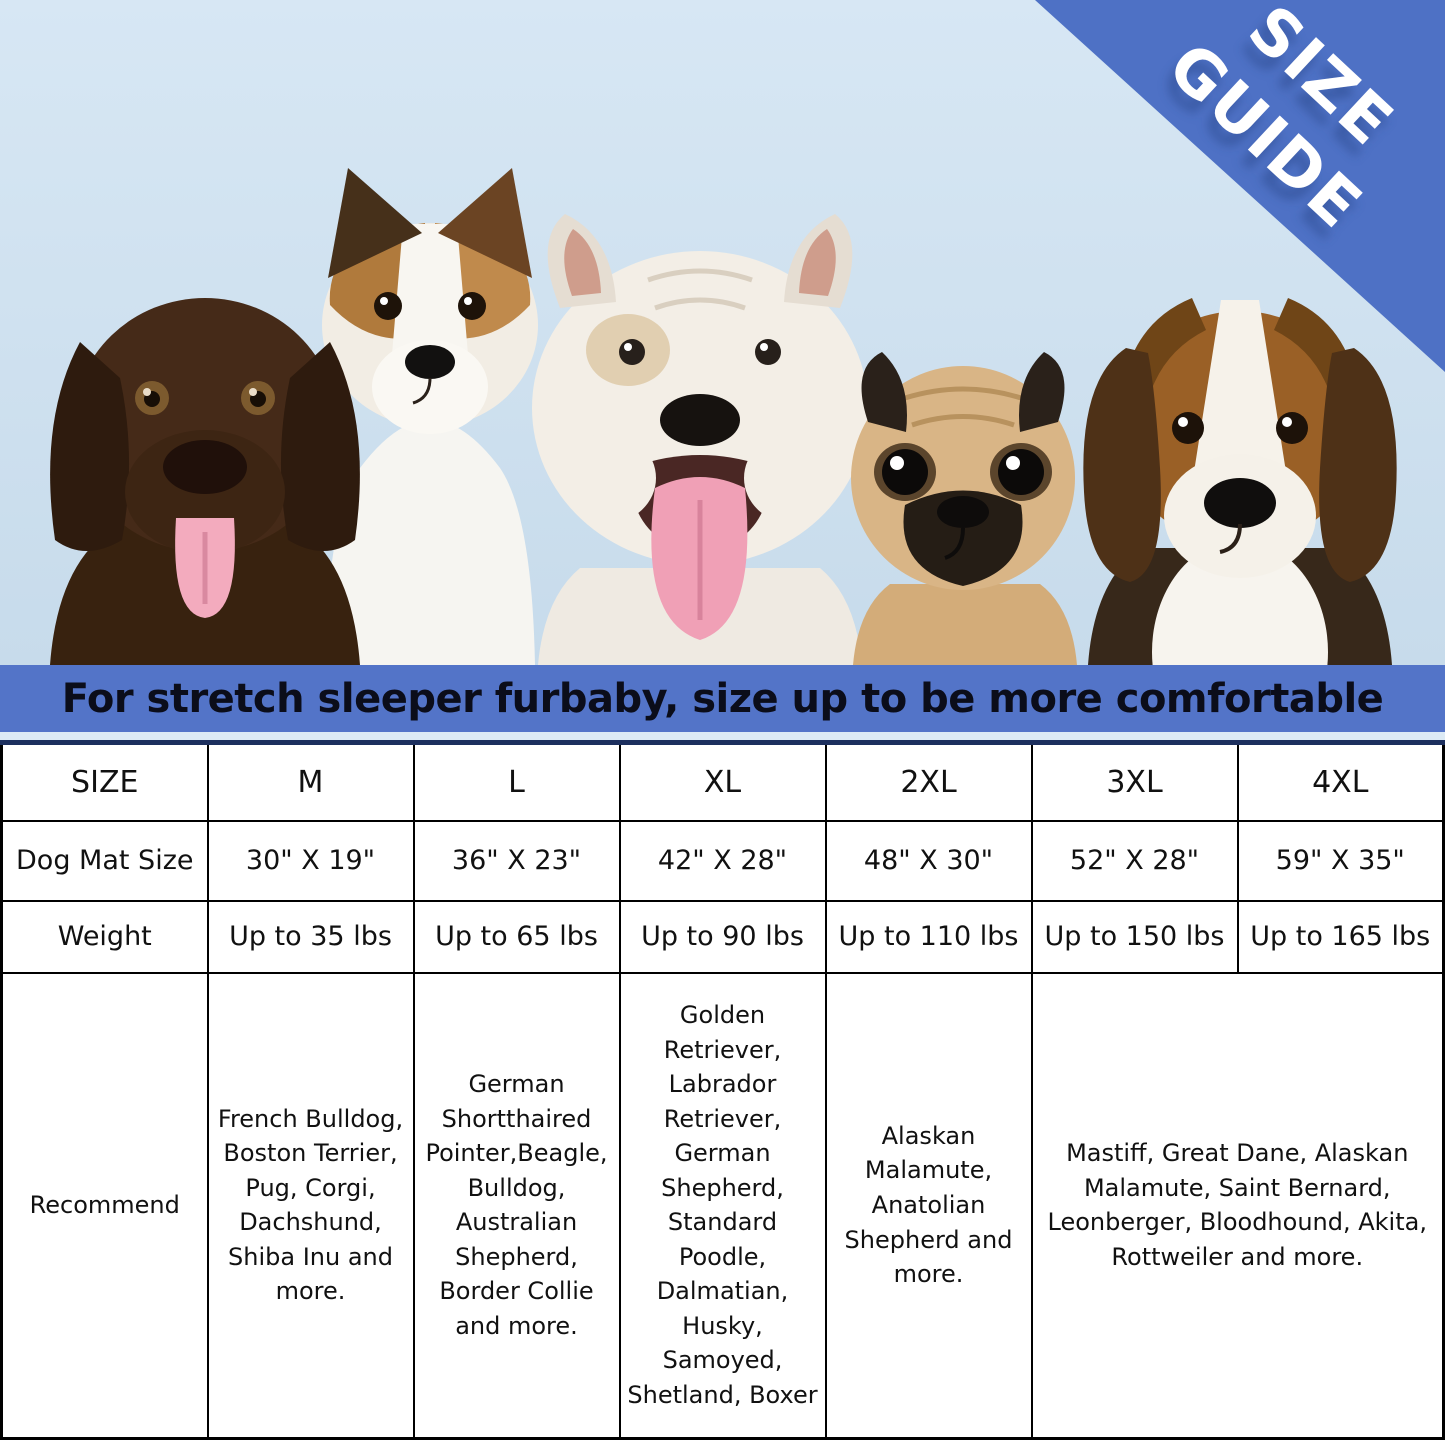 This screenshot has width=1445, height=1445. I want to click on col-header-2xl: 2XL, so click(928, 781).